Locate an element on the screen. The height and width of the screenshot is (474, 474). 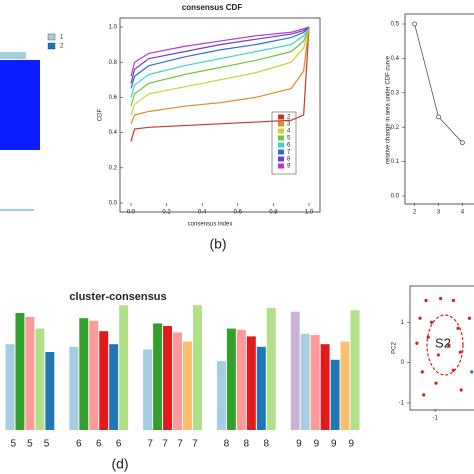
x-tick-label: 8 is located at coordinates (266, 444).